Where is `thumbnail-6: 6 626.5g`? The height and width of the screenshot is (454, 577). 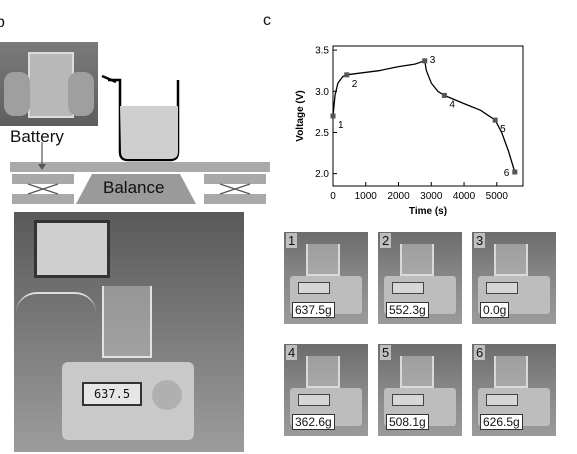
thumbnail-6: 6 626.5g is located at coordinates (514, 390).